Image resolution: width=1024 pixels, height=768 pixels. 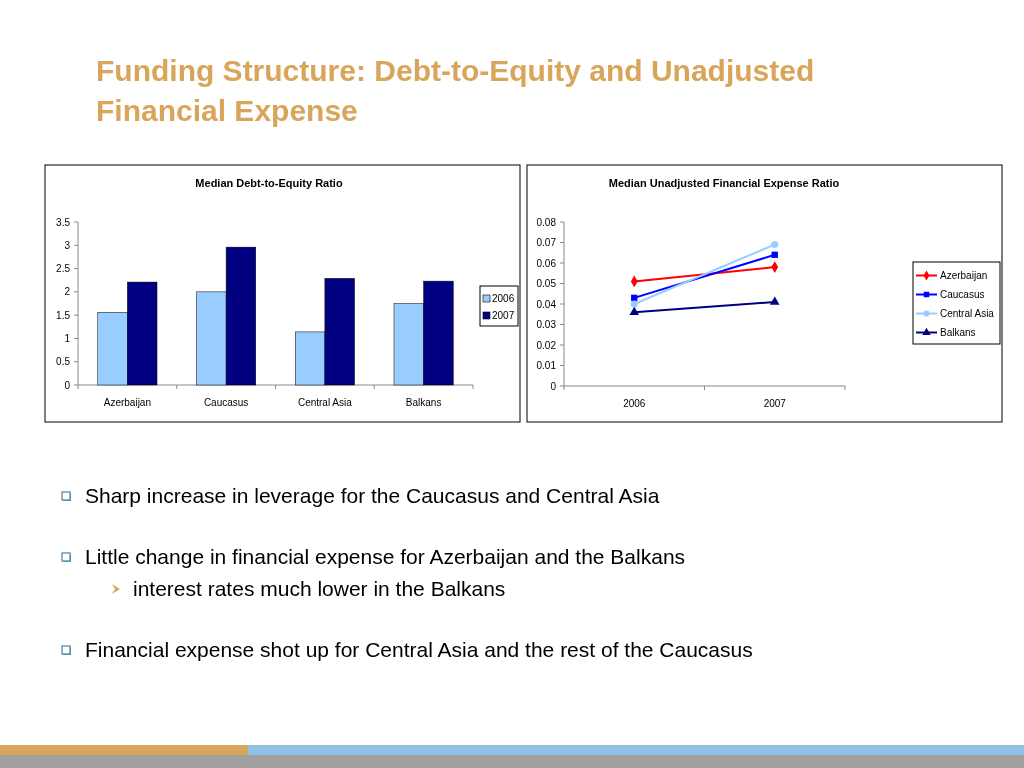 I want to click on text: Funding Structure: Debt-to-Equity and Unadjusted Financial Expense, so click(x=455, y=90).